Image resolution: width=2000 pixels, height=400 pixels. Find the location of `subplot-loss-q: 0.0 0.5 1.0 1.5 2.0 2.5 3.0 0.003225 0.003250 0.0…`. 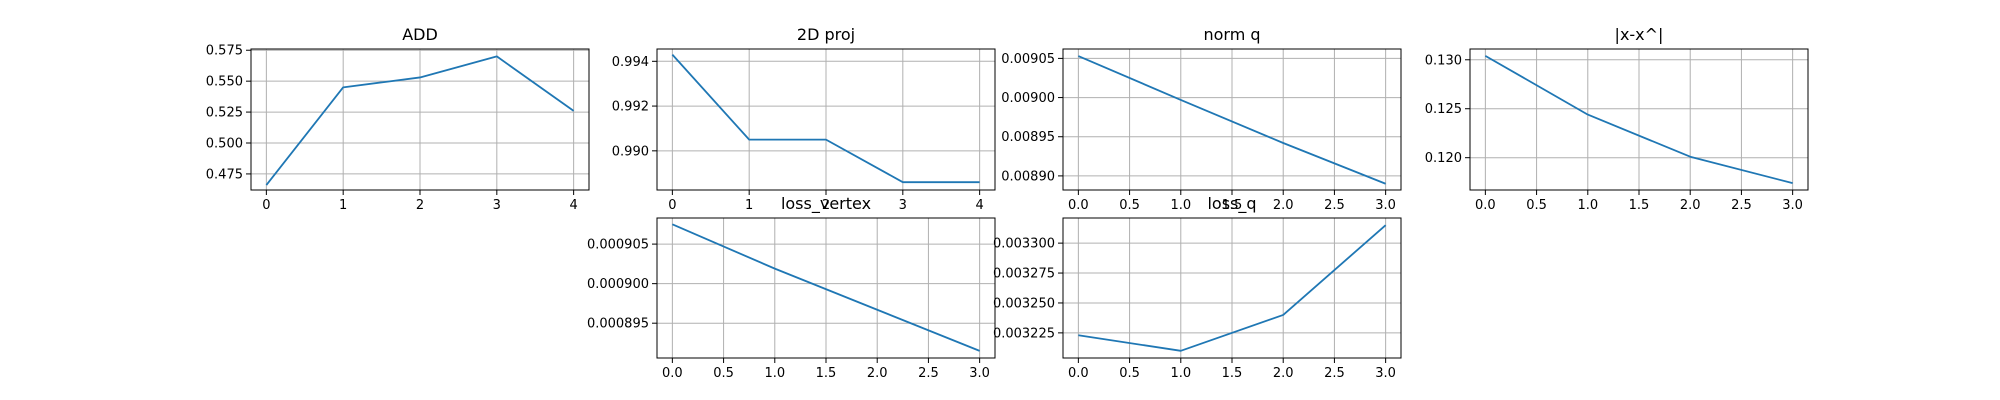

subplot-loss-q: 0.0 0.5 1.0 1.5 2.0 2.5 3.0 0.003225 0.003250 0.0… is located at coordinates (1197, 287).